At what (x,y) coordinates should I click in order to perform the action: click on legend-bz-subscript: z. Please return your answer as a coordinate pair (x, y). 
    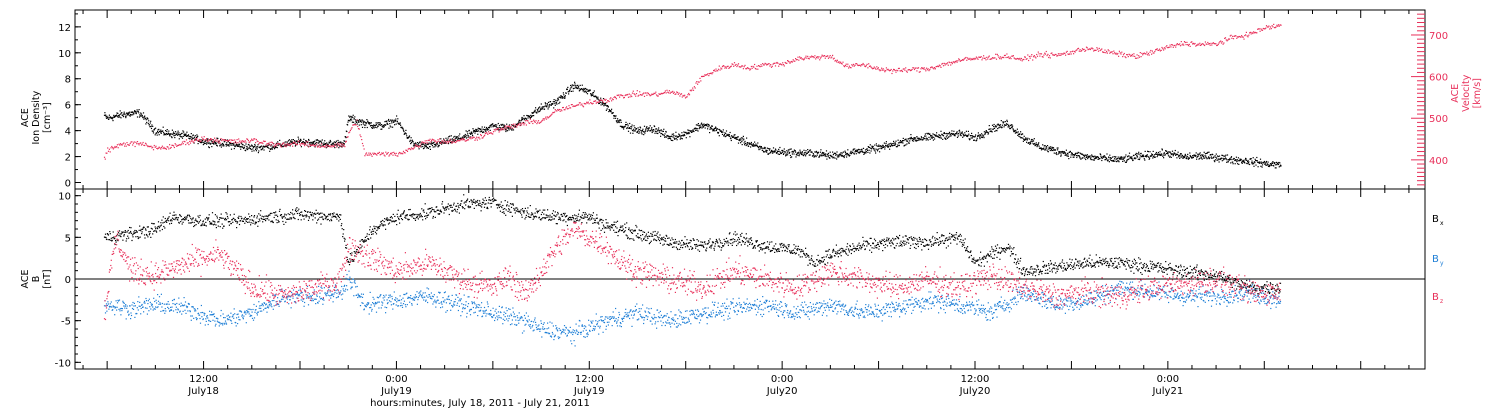
    Looking at the image, I should click on (1441, 301).